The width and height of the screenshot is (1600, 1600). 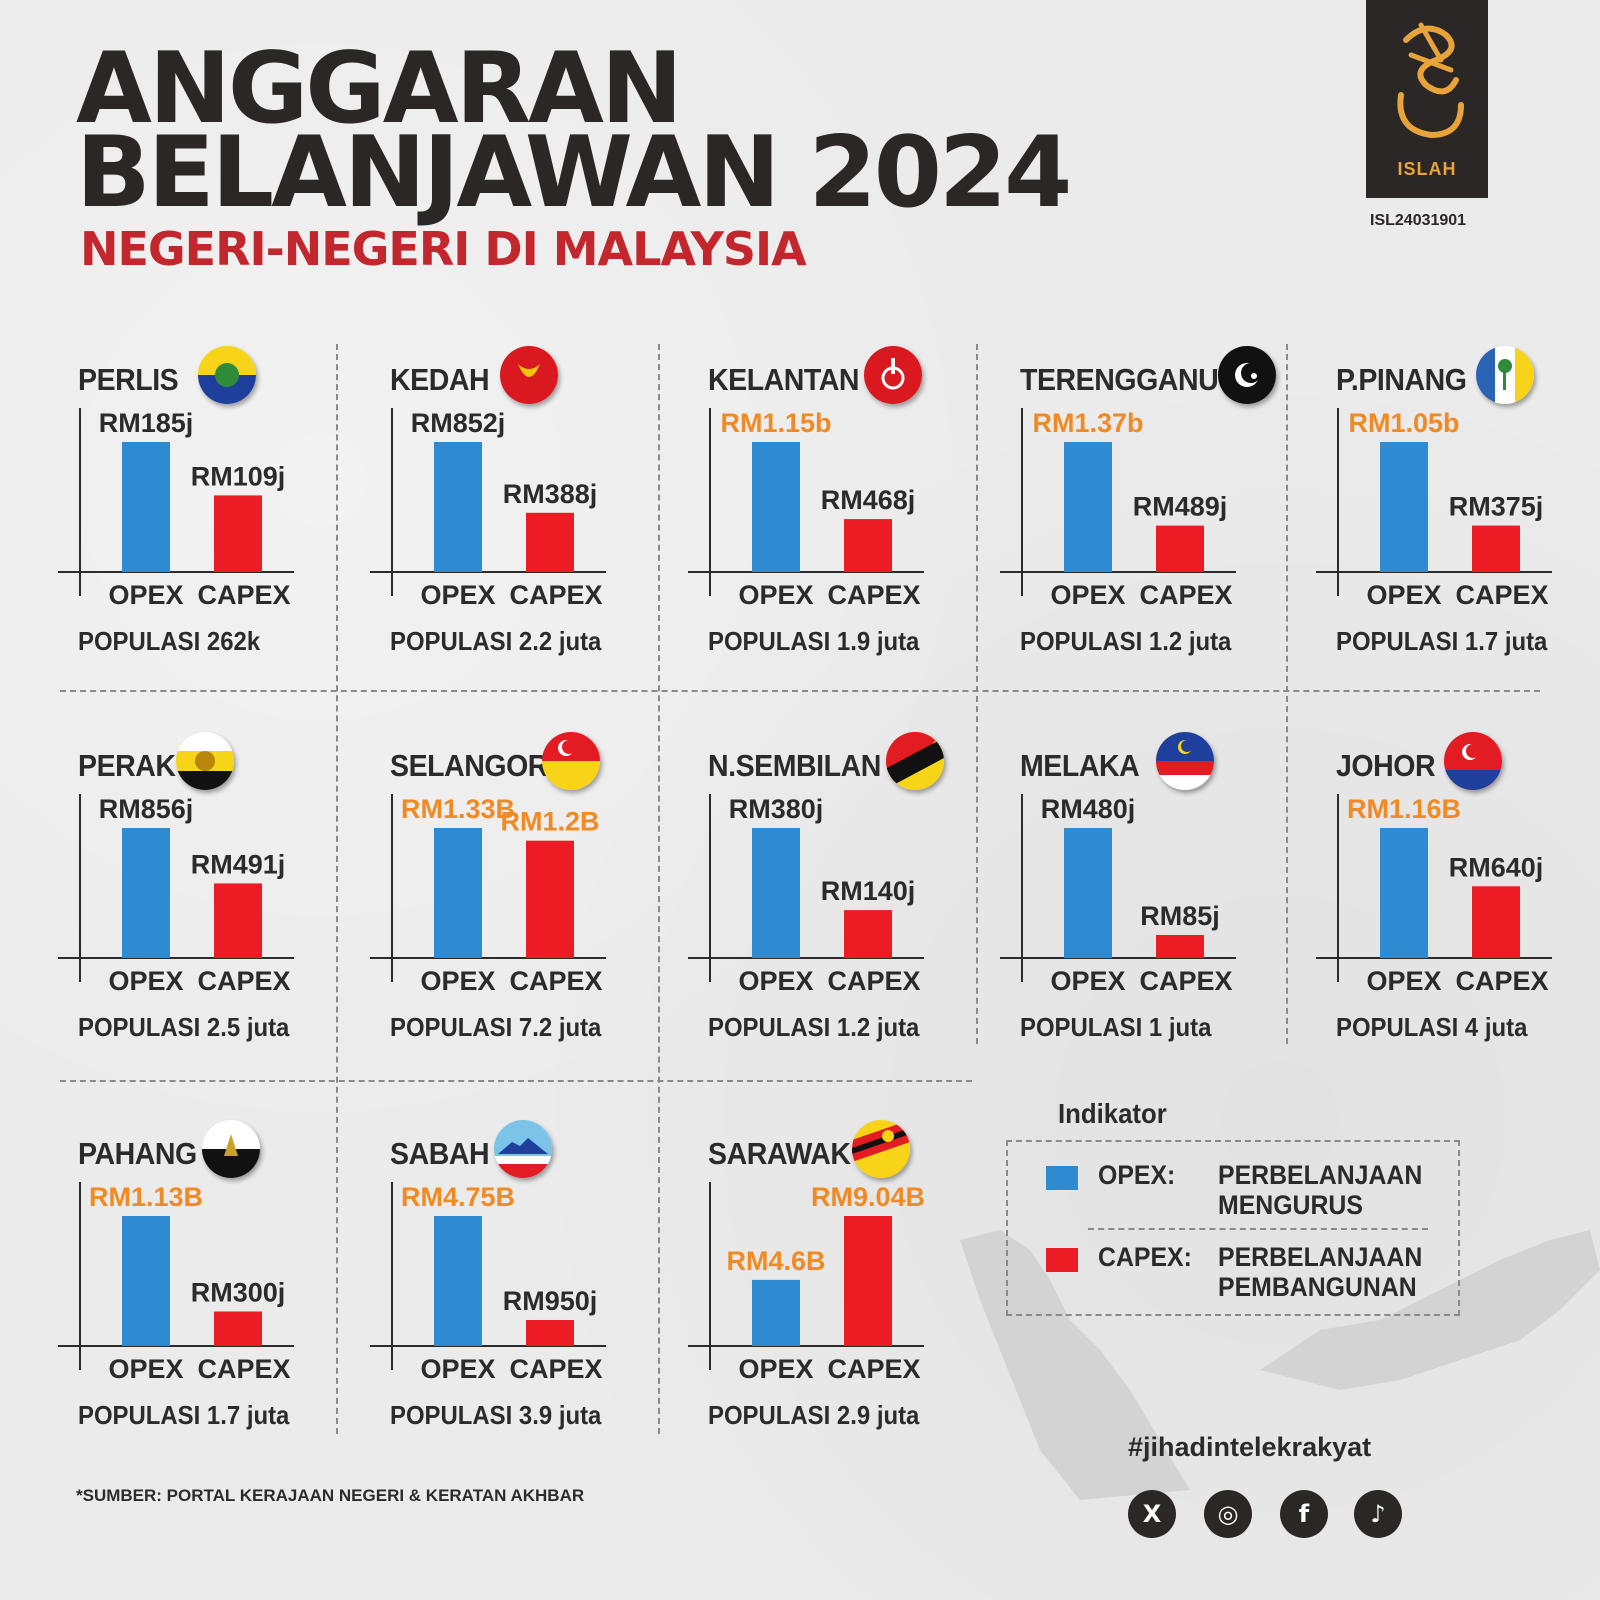 What do you see at coordinates (127, 765) in the screenshot?
I see `state-name: PERAK` at bounding box center [127, 765].